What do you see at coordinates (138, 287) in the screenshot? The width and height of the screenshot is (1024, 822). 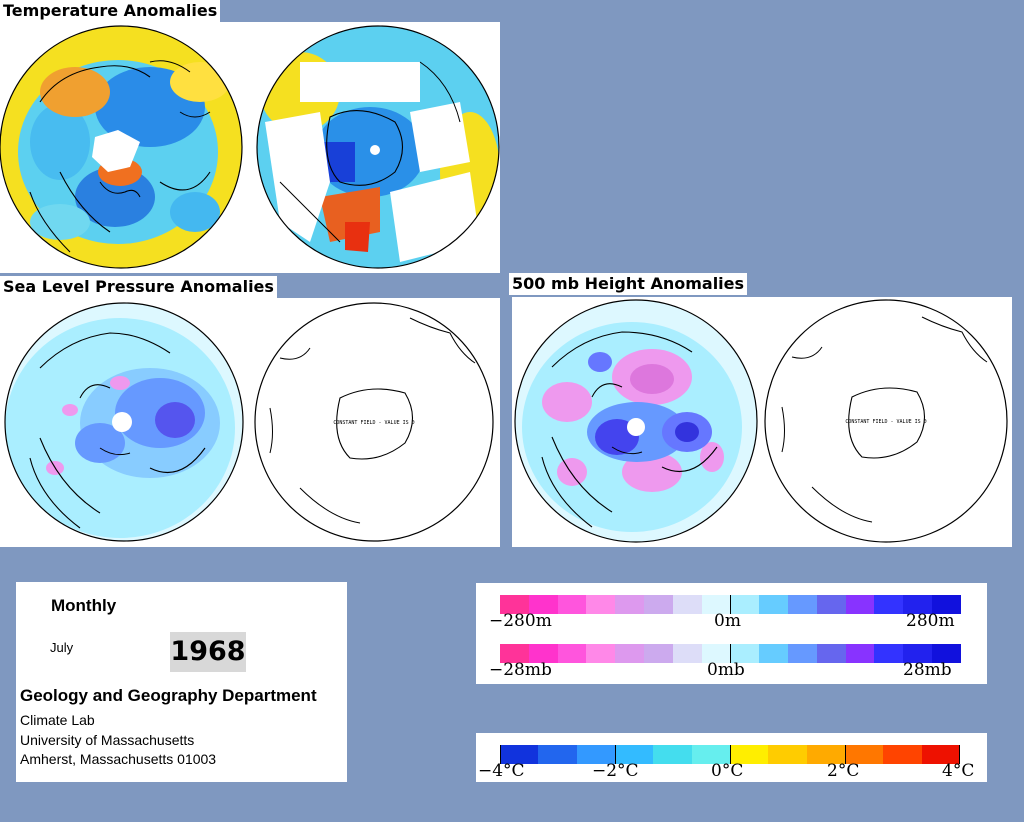 I see `slp-anomalies-title: Sea Level Pressure Anomalies` at bounding box center [138, 287].